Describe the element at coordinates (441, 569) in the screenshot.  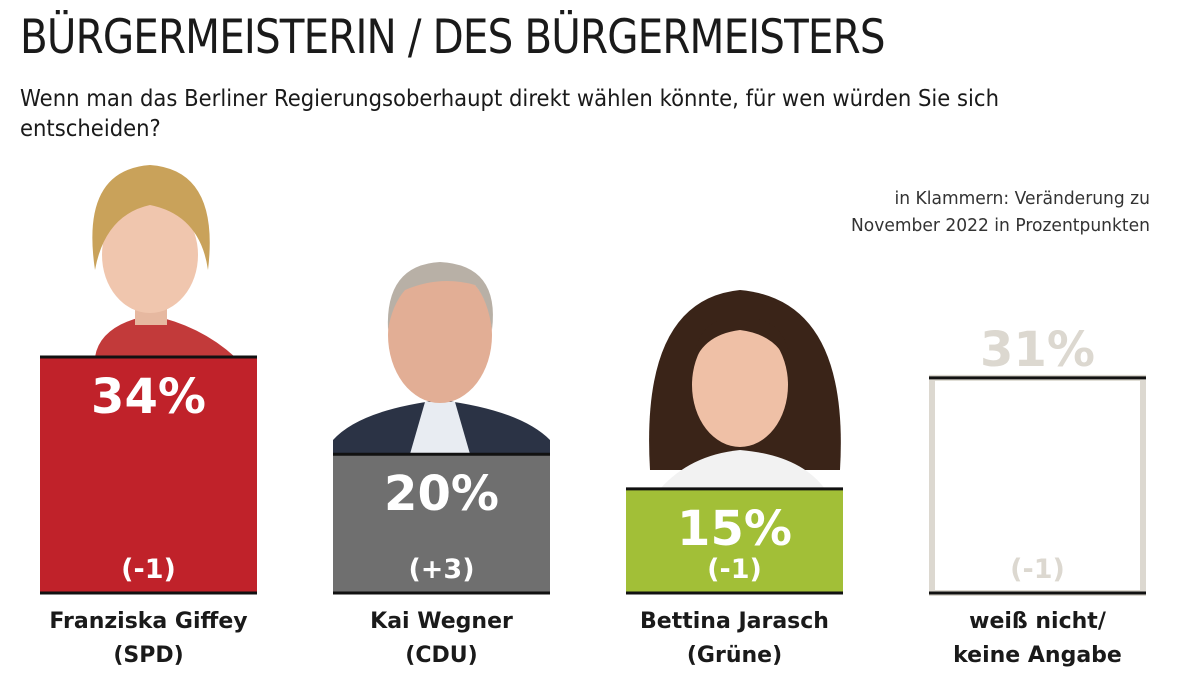
I see `change-label: (+3)` at that location.